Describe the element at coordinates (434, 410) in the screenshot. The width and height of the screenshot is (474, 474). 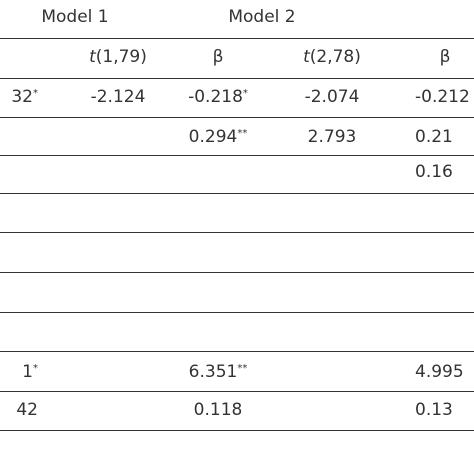
I see `cell-value: 0.13` at that location.